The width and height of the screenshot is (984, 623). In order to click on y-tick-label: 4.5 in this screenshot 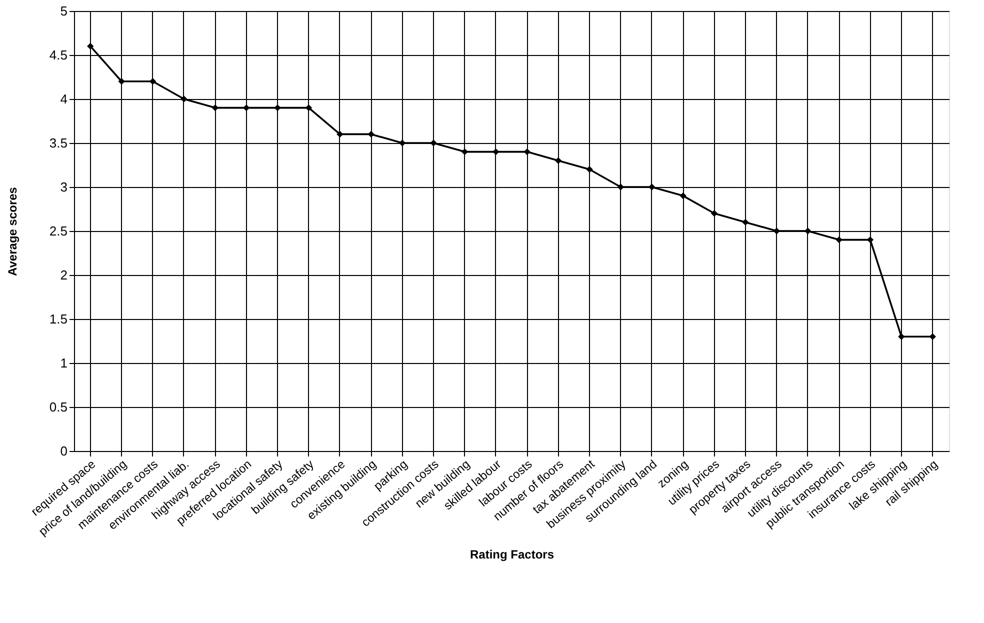, I will do `click(58, 55)`.